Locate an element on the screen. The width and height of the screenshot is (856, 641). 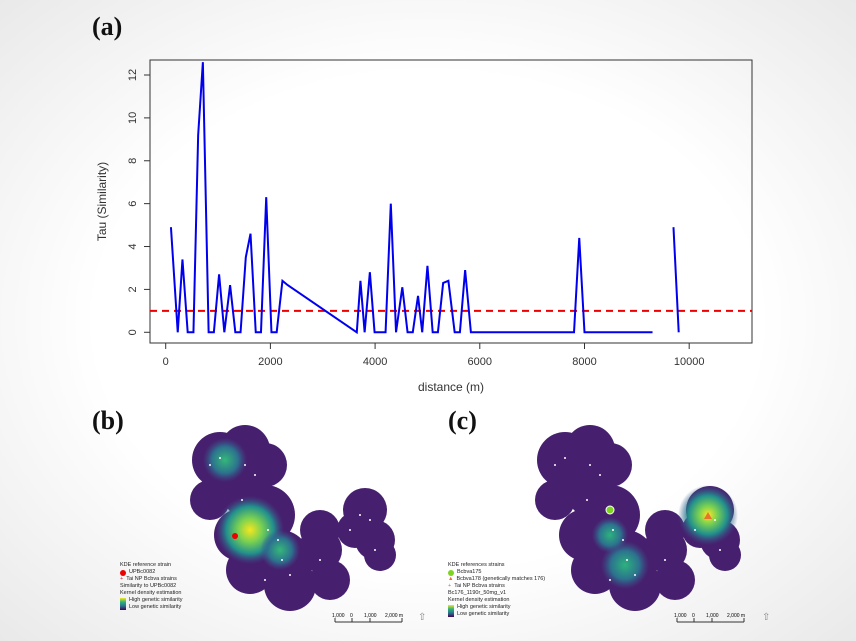
x-tick-label: 6000 is located at coordinates (480, 362).